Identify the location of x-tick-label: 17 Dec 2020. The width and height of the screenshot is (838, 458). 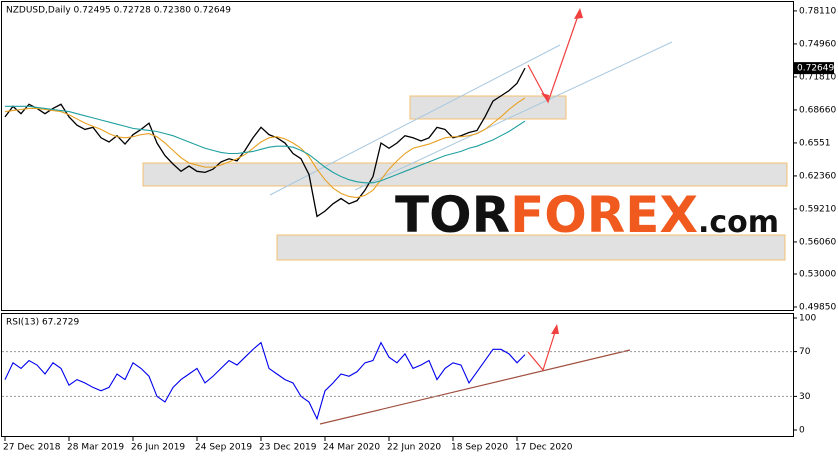
(544, 448).